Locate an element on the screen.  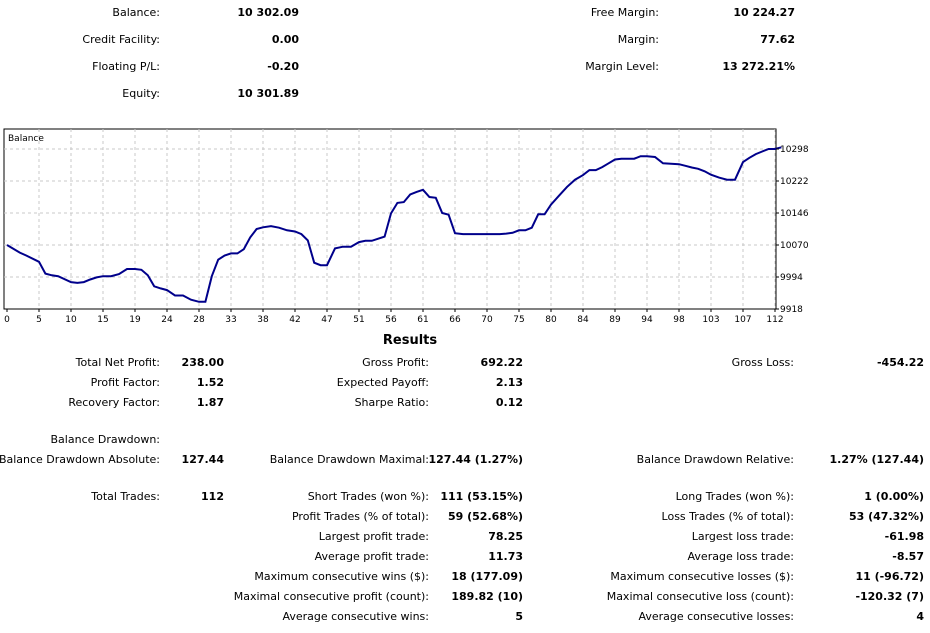
balance-drawdown-absolute-value: 127.44 is located at coordinates (202, 459).